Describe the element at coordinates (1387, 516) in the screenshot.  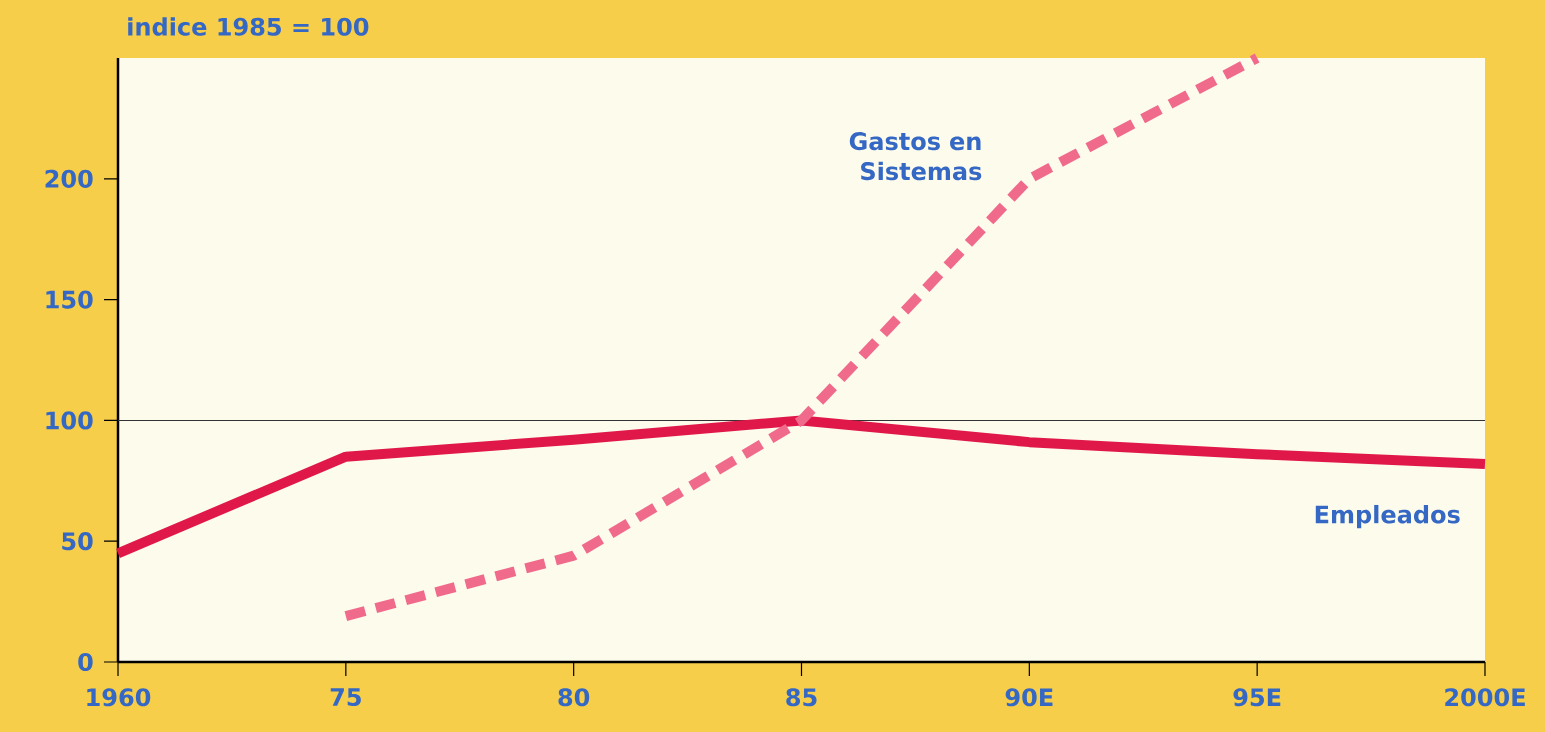
I see `series-label: Empleados` at that location.